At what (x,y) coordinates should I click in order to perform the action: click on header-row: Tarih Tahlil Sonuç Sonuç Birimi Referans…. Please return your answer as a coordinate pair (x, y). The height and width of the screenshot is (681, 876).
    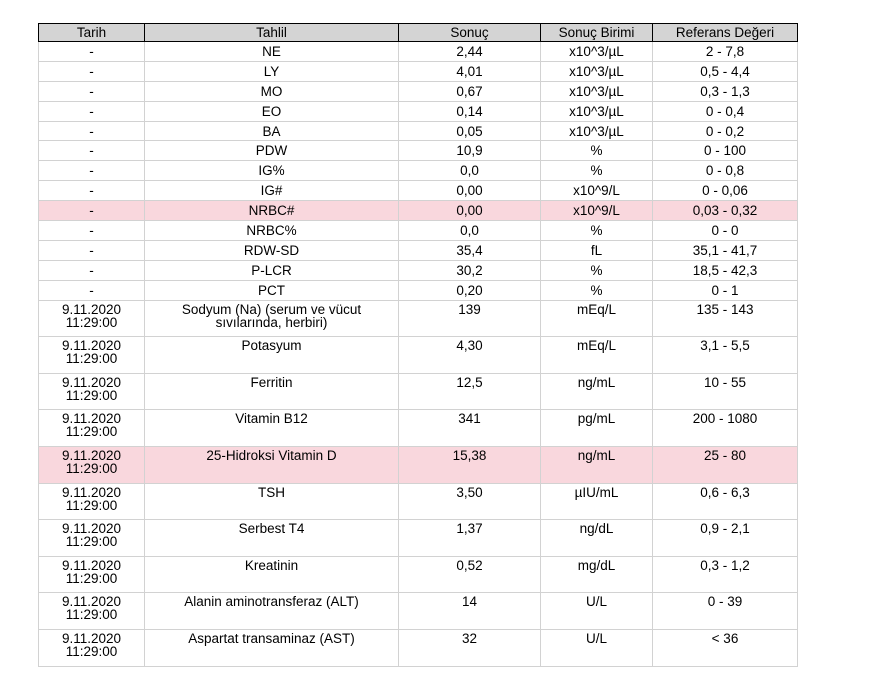
    Looking at the image, I should click on (418, 32).